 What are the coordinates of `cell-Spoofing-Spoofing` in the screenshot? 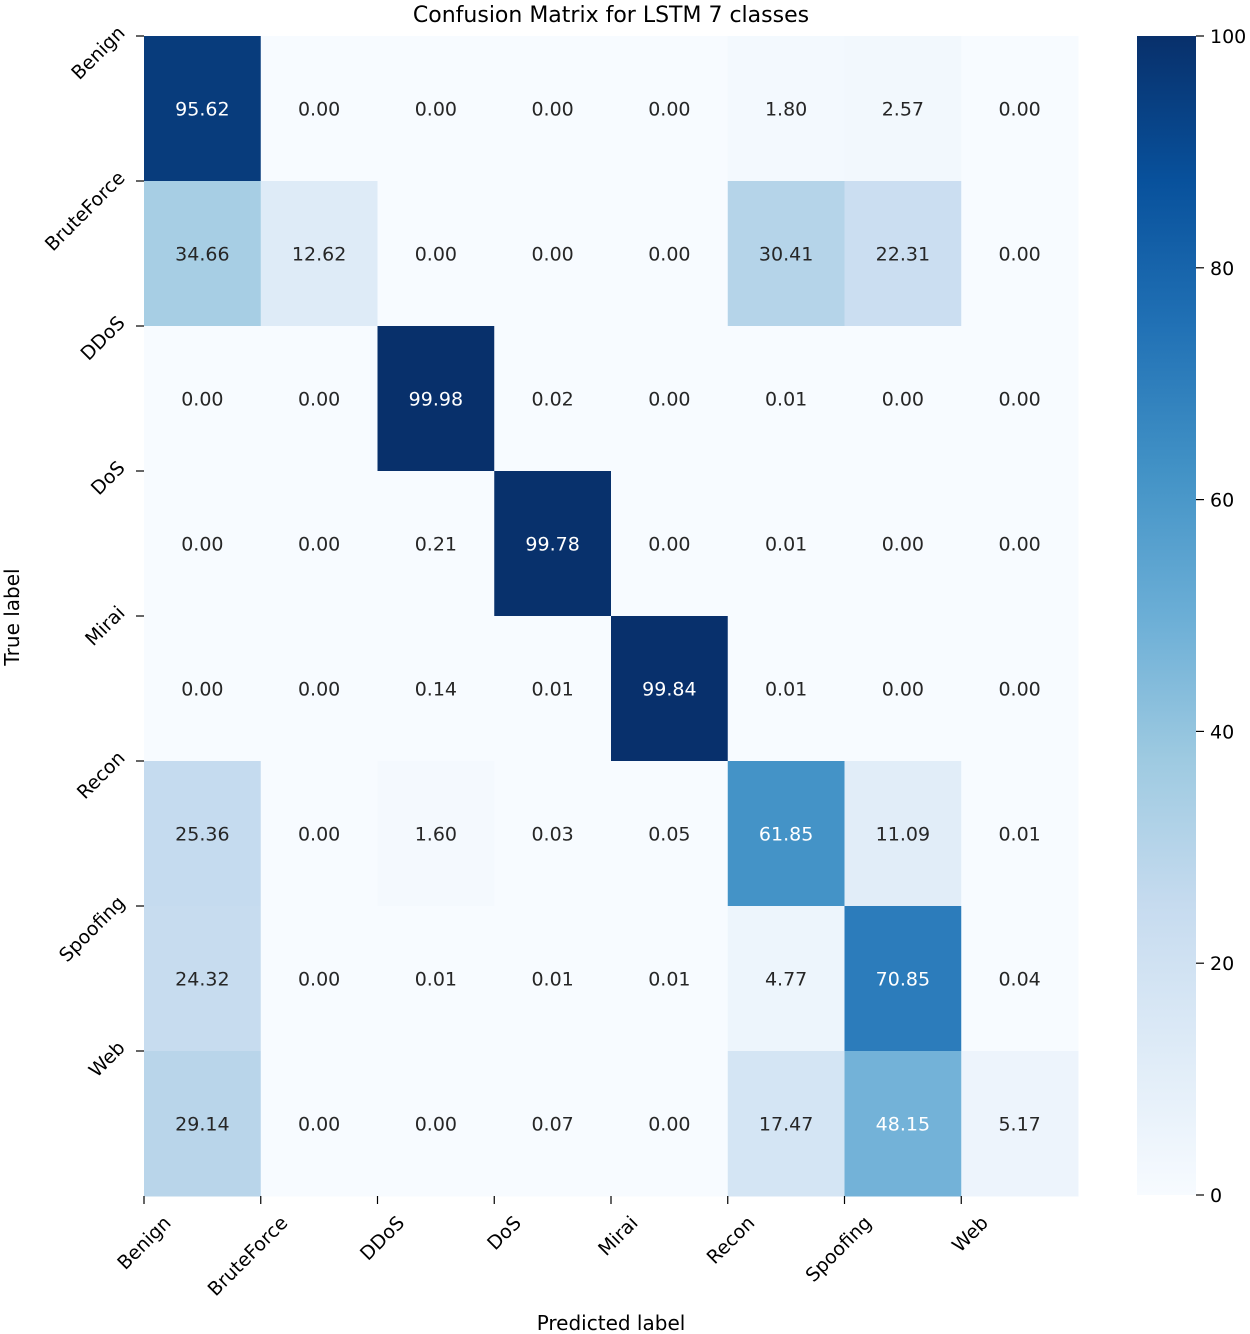 It's located at (903, 979).